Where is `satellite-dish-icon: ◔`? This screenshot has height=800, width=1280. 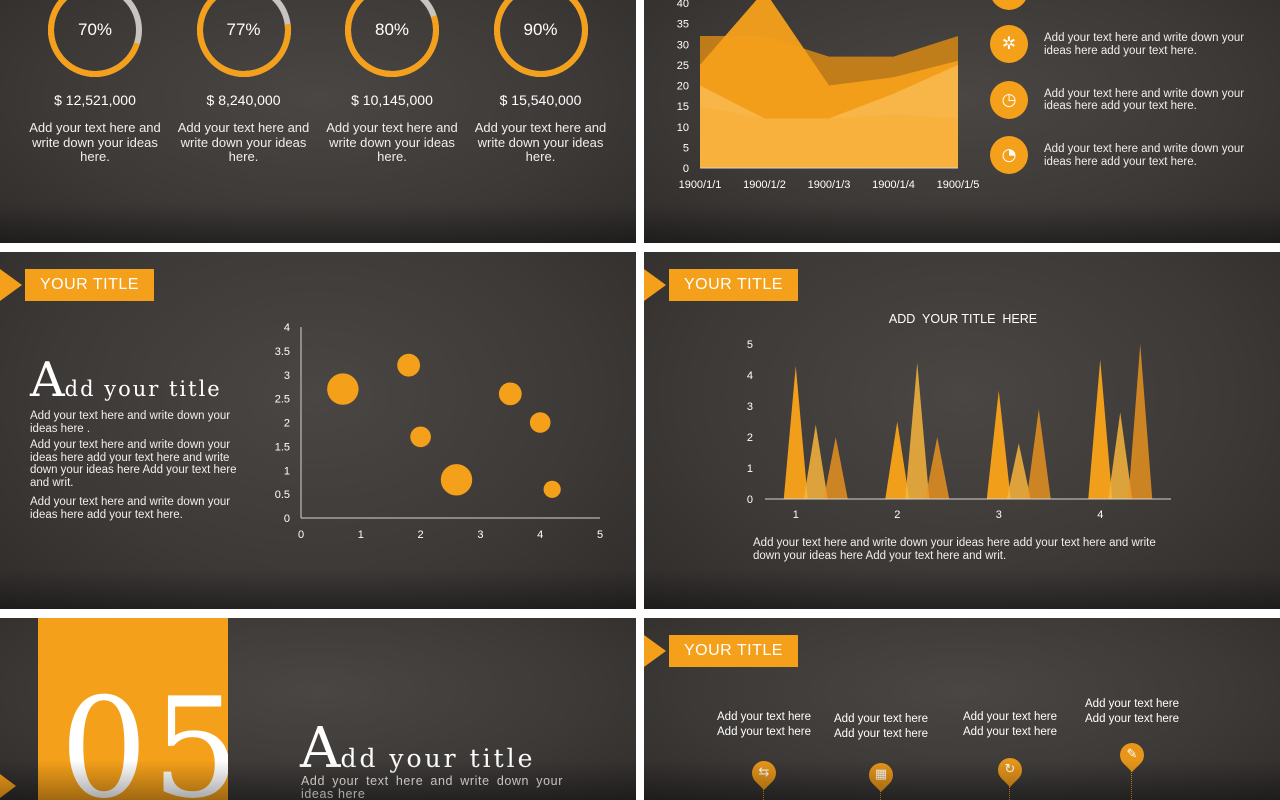
satellite-dish-icon: ◔ is located at coordinates (1009, 155).